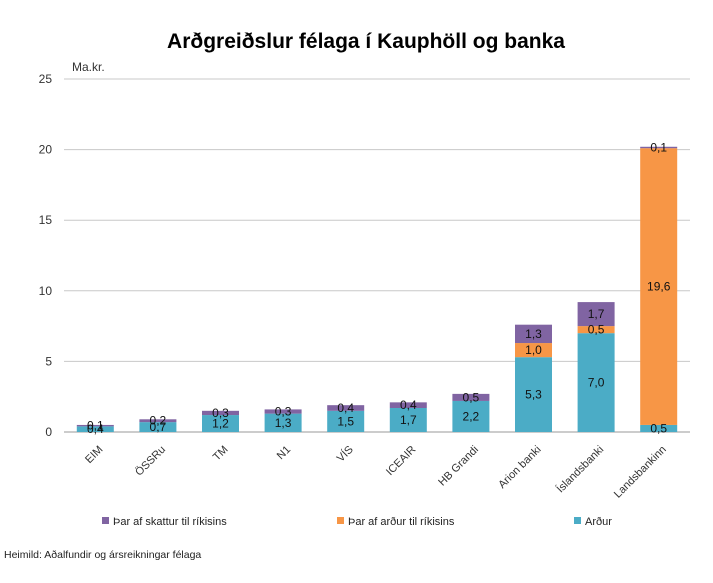 The height and width of the screenshot is (583, 713). Describe the element at coordinates (284, 453) in the screenshot. I see `x-tick-label: N1` at that location.